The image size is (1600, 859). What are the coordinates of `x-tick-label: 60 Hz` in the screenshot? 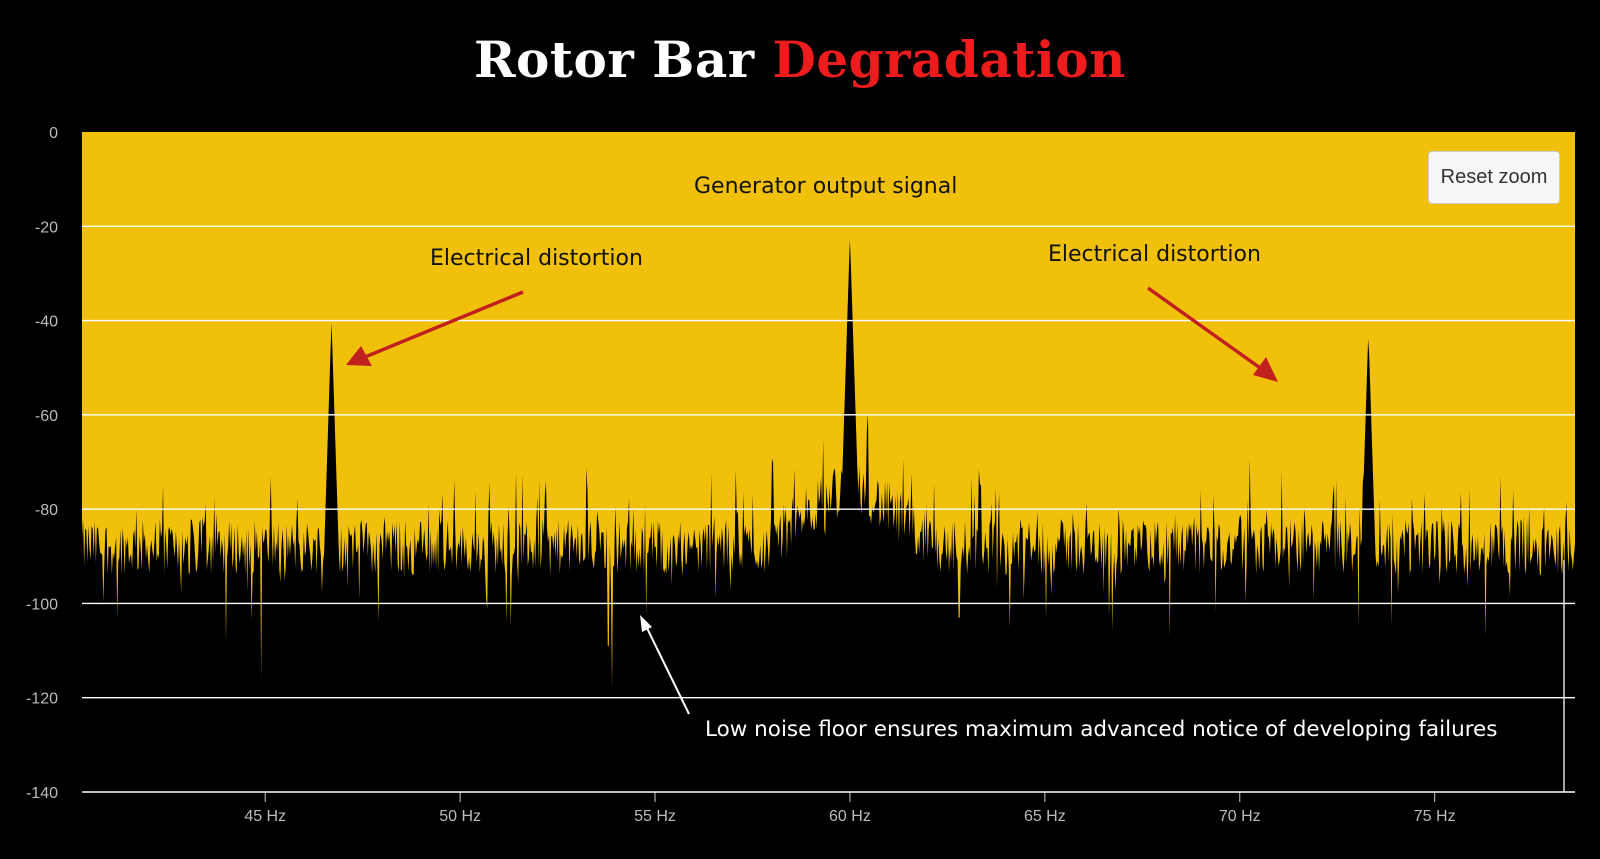 It's located at (850, 816).